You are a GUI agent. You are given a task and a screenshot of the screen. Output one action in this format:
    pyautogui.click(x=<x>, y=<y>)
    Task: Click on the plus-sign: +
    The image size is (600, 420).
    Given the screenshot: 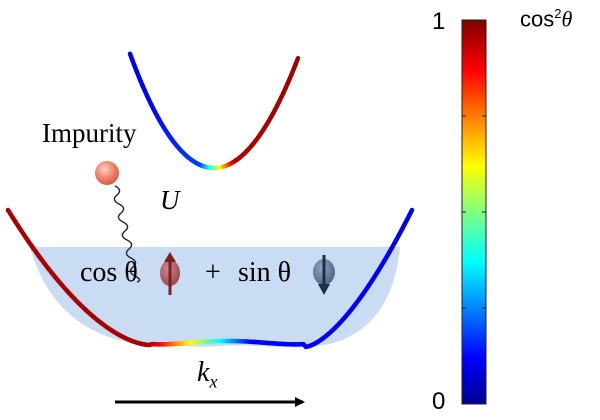 What is the action you would take?
    pyautogui.click(x=213, y=272)
    